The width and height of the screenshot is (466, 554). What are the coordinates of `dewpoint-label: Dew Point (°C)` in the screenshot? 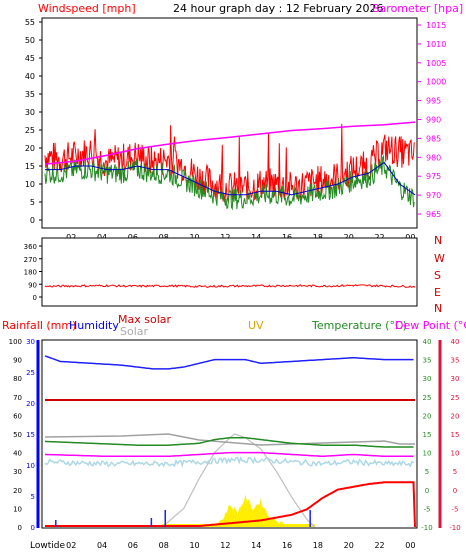 It's located at (430, 325).